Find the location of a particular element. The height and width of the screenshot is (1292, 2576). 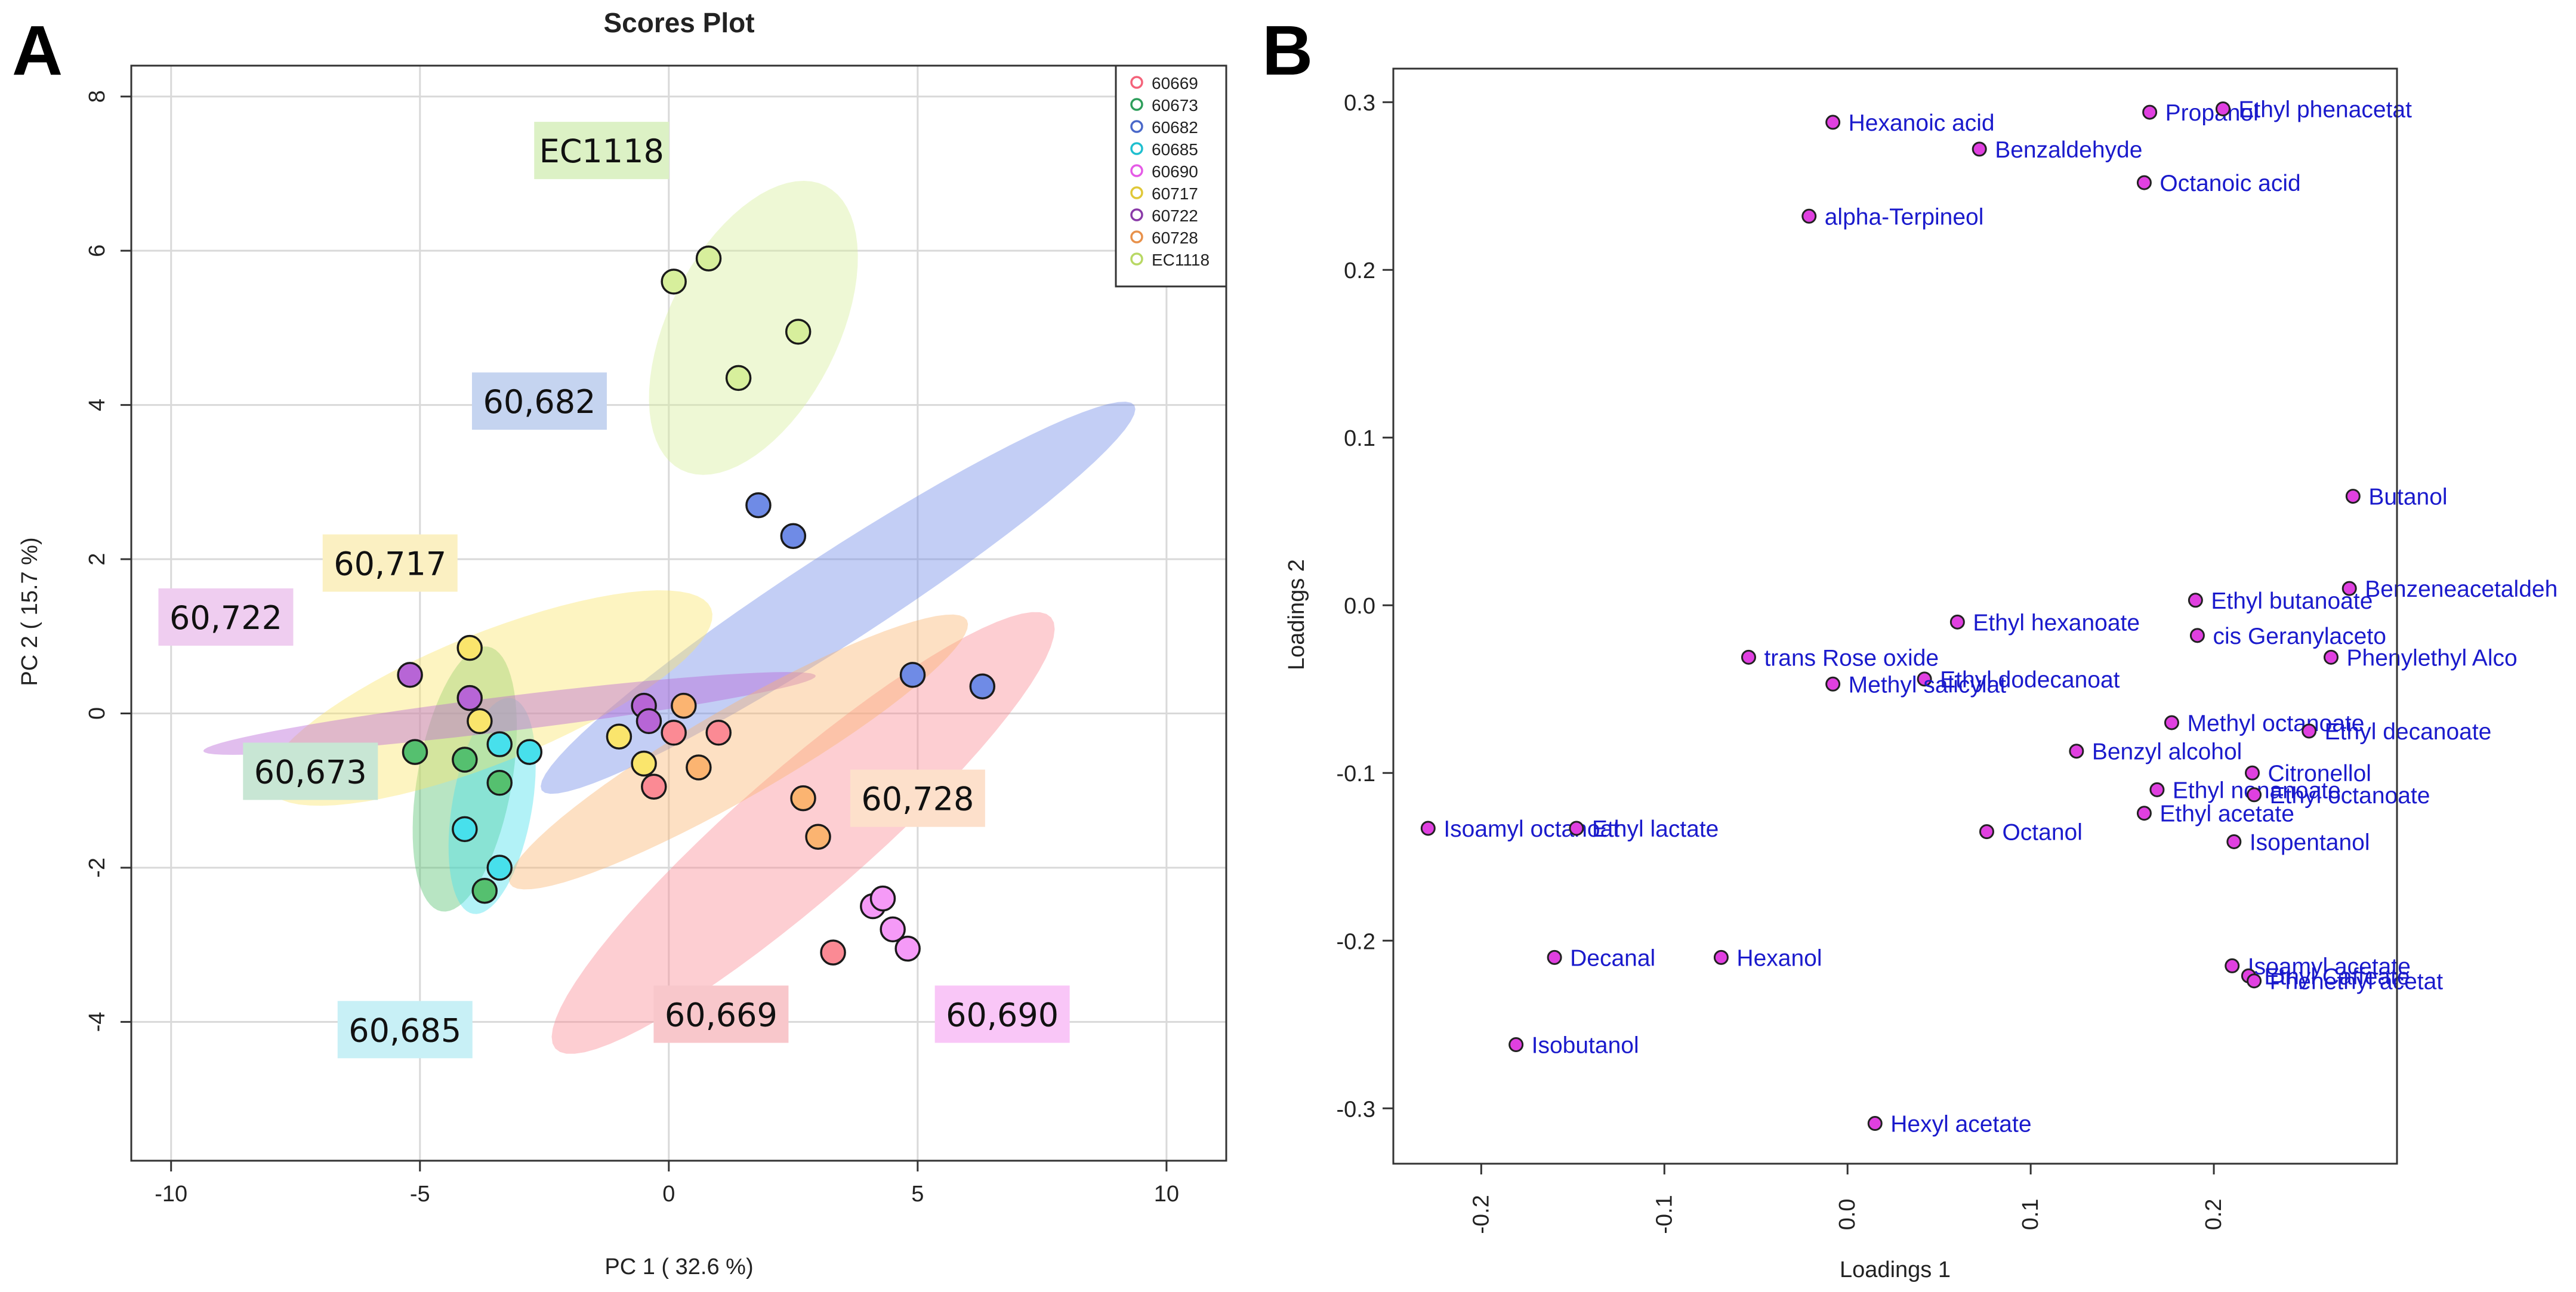

loading-label: Hexanol is located at coordinates (1779, 958).